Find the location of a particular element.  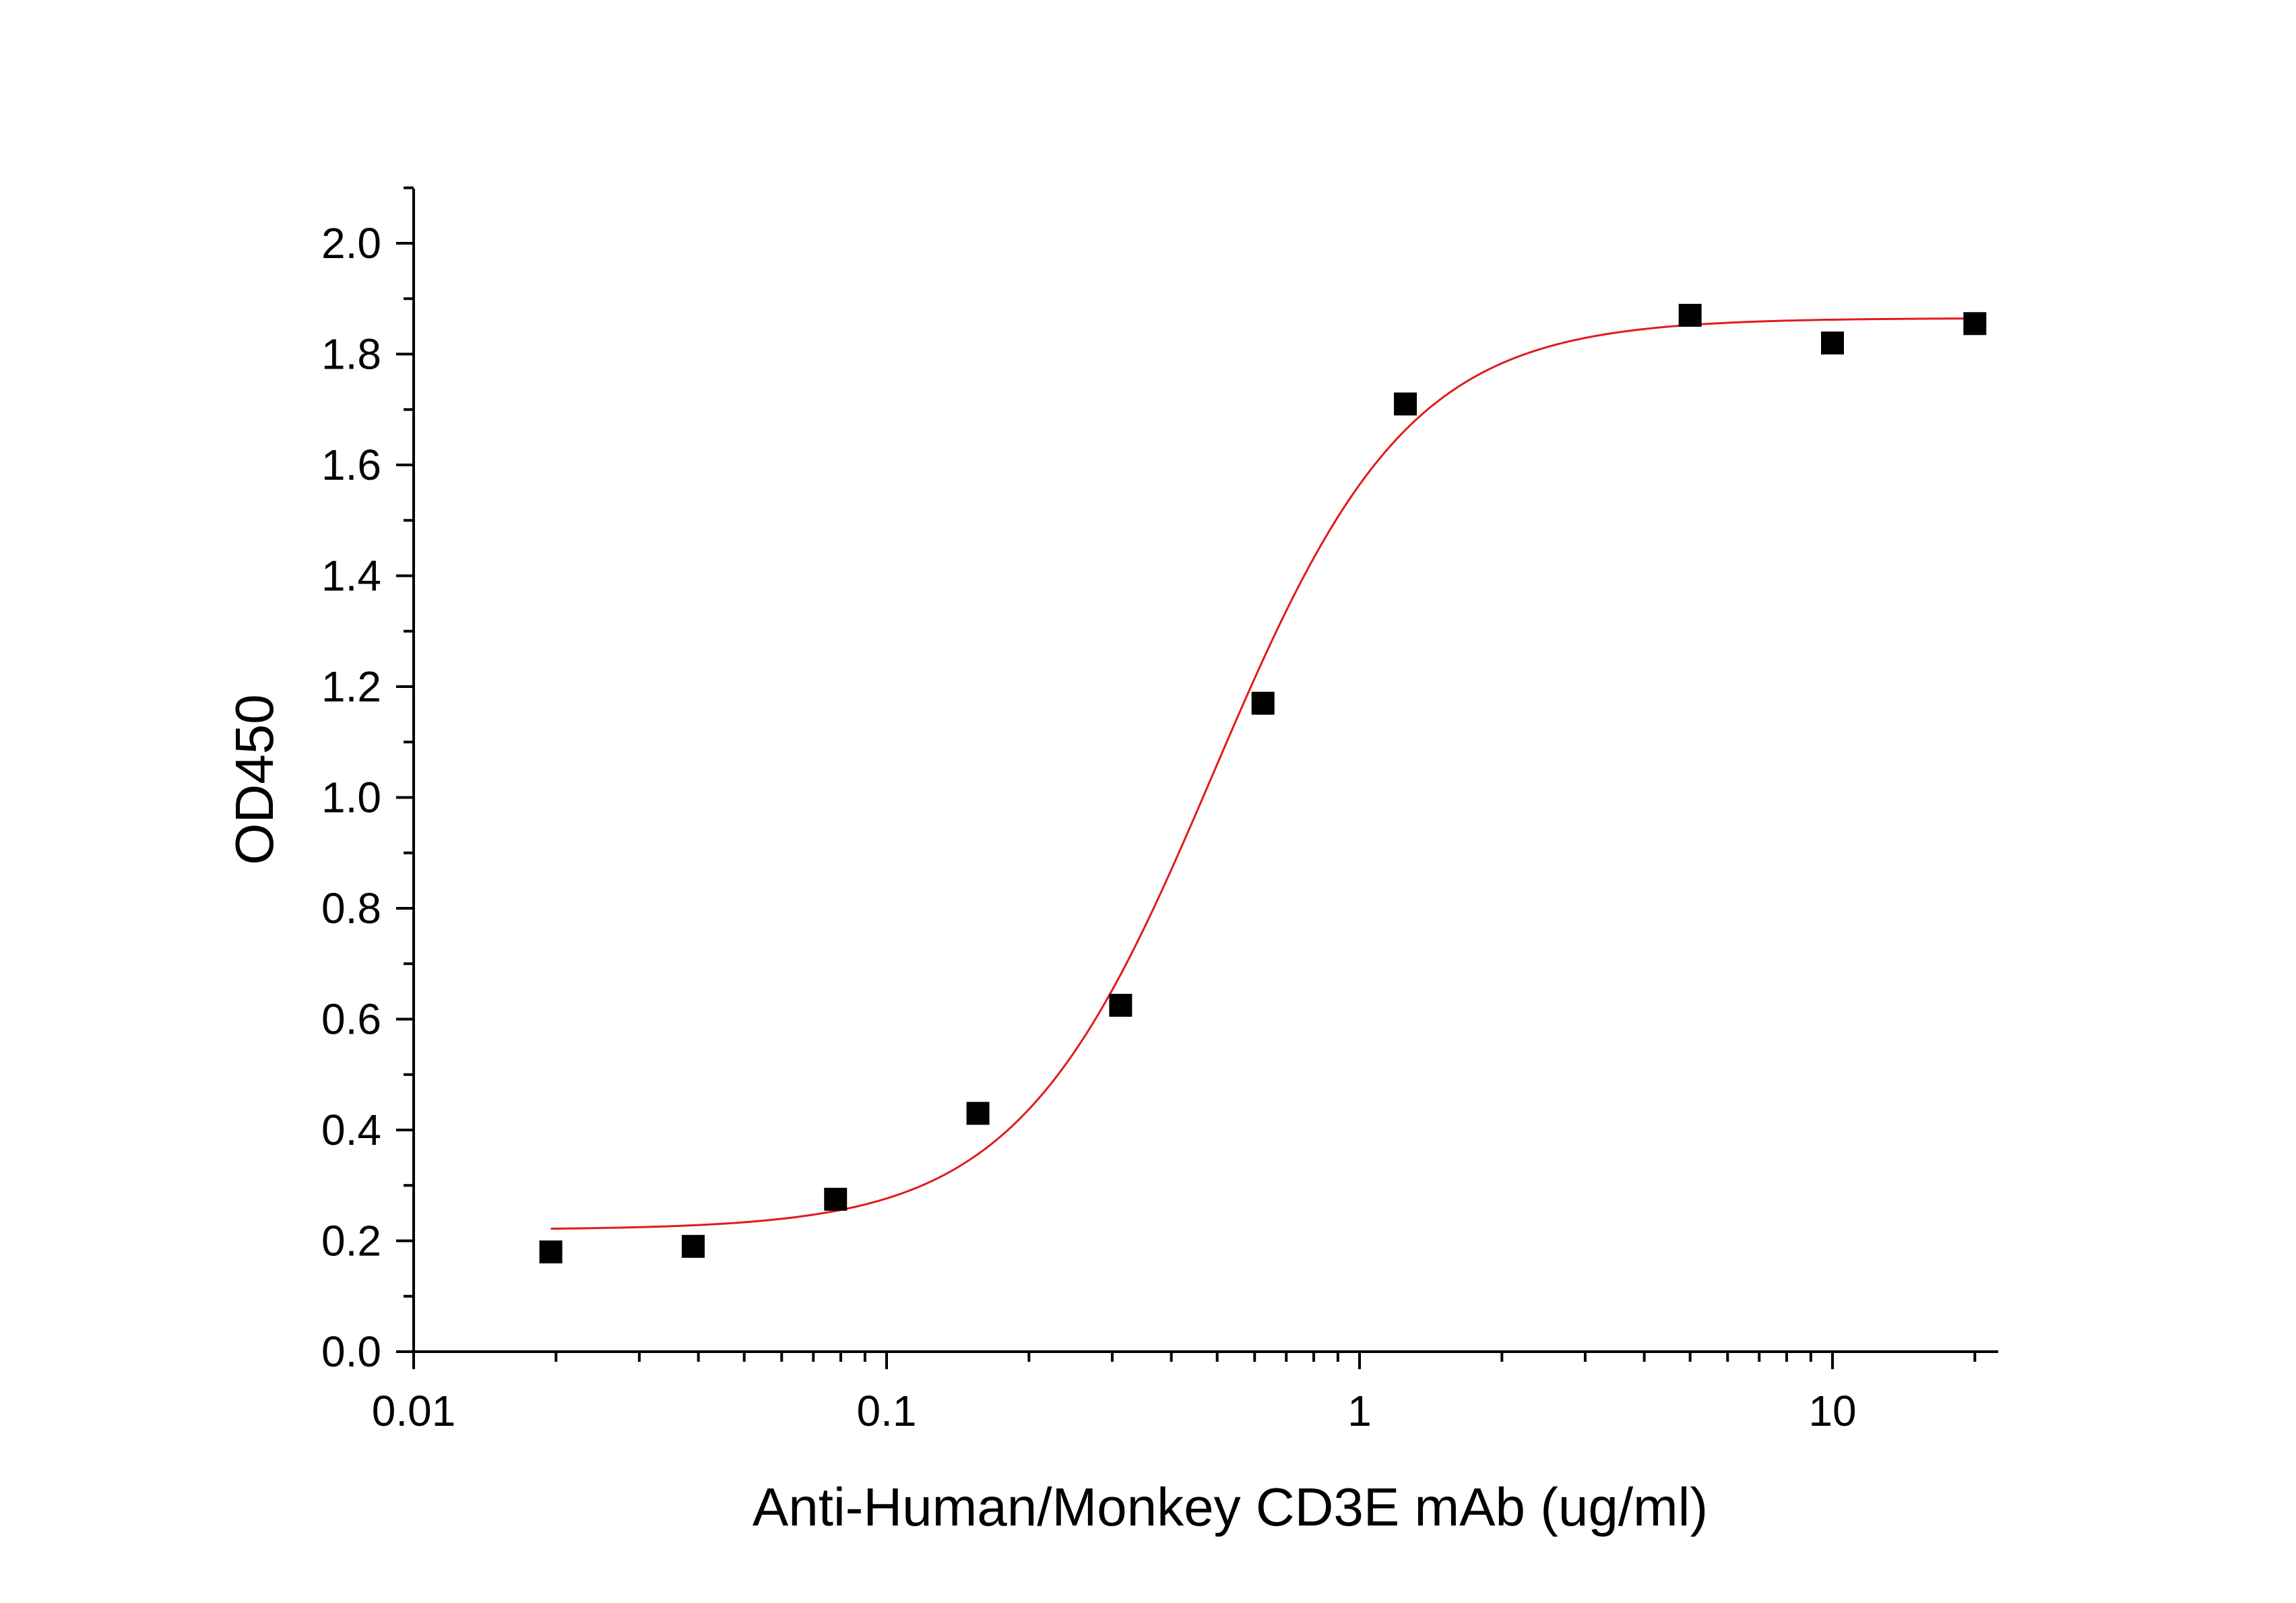

y-tick-label: 1.4 is located at coordinates (351, 576).